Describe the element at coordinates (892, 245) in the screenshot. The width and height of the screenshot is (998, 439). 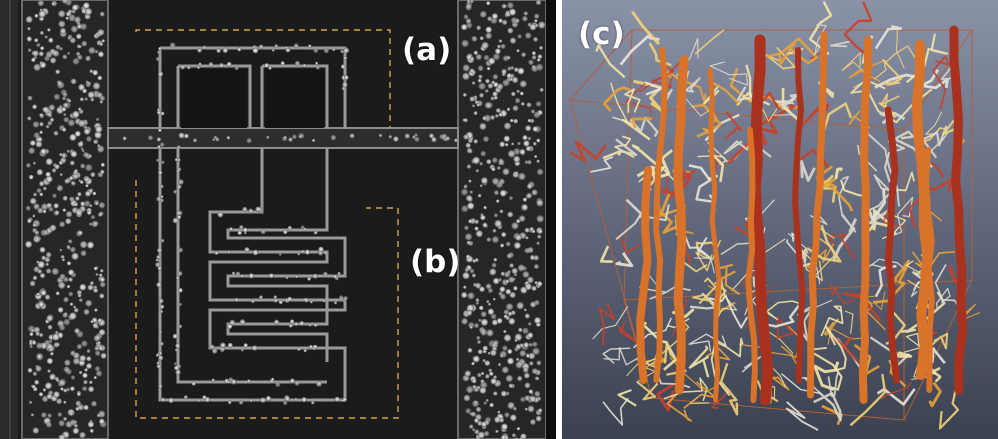
I see `vessel` at that location.